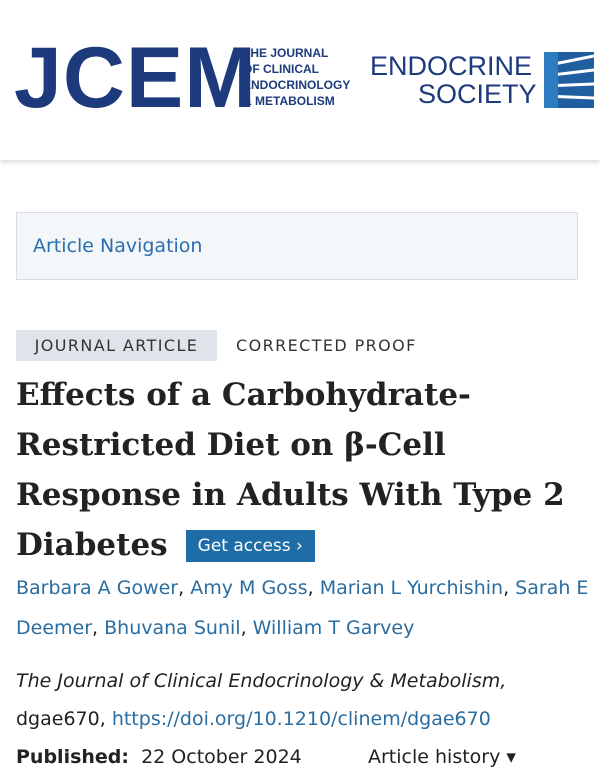 The width and height of the screenshot is (600, 776). What do you see at coordinates (333, 628) in the screenshot?
I see `author-link: William T Garvey` at bounding box center [333, 628].